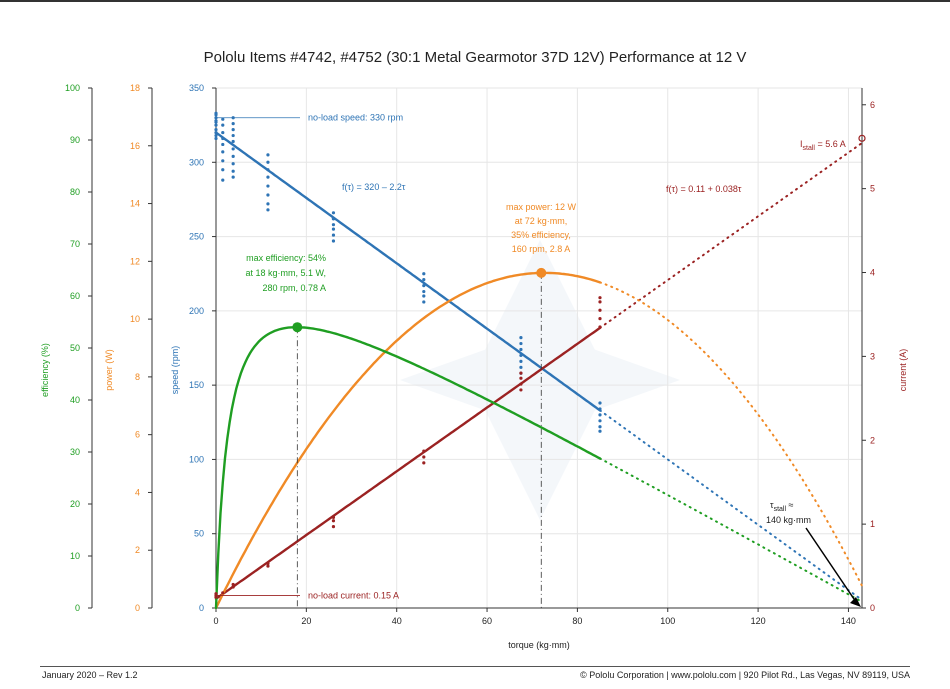 The image size is (950, 689). What do you see at coordinates (667, 621) in the screenshot?
I see `x-tick-label: 100` at bounding box center [667, 621].